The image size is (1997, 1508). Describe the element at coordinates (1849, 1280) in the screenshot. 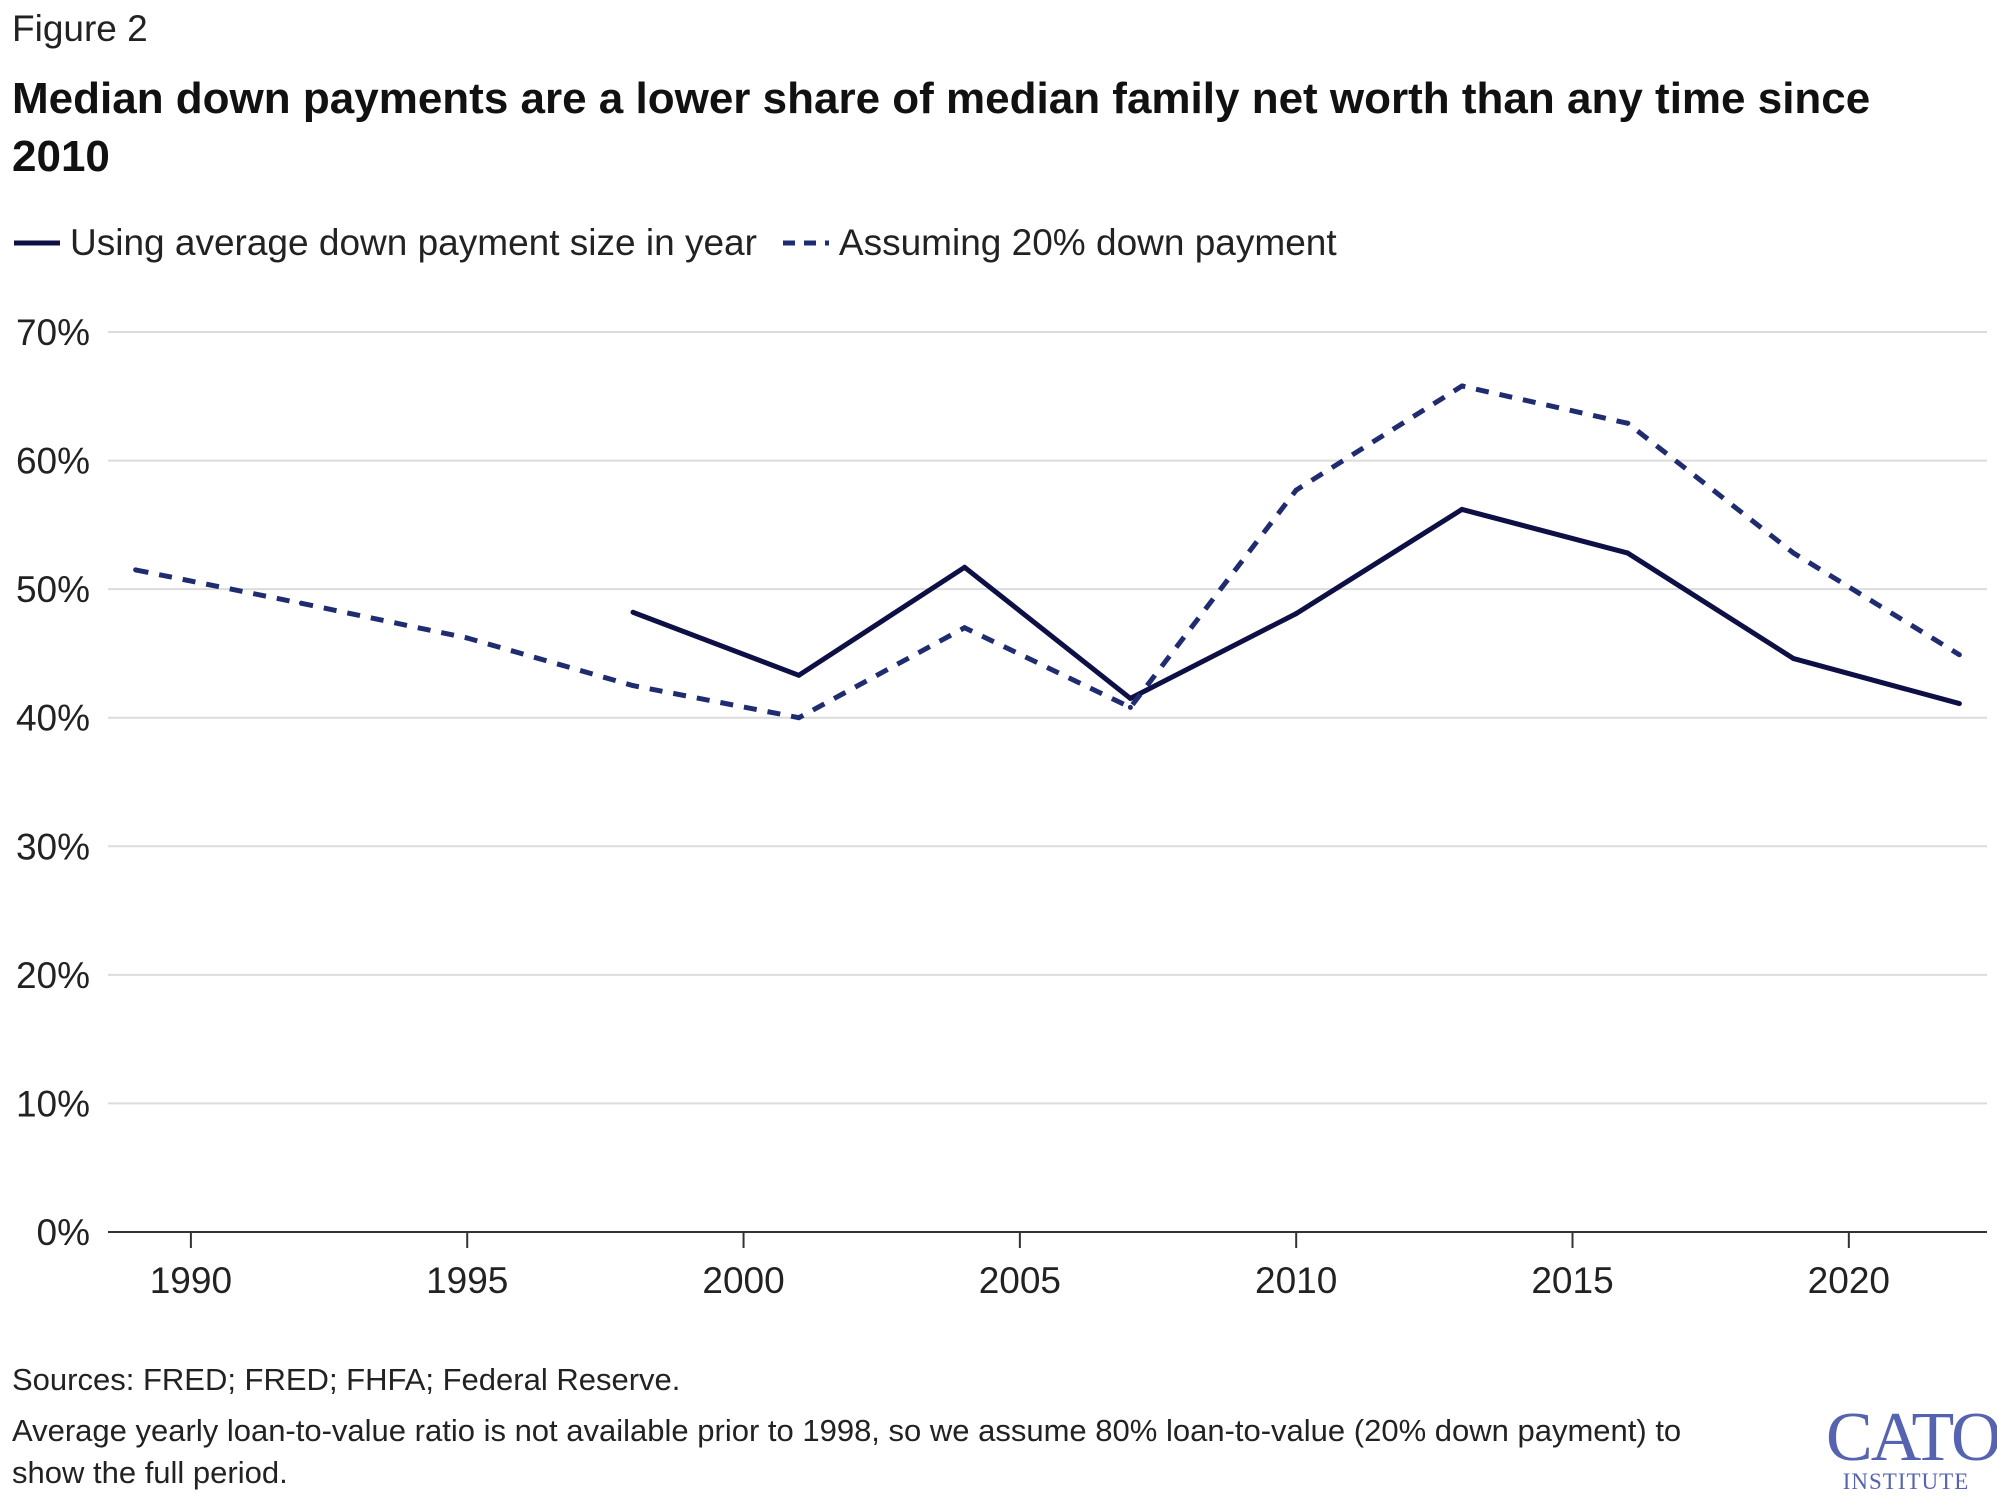

I see `x-tick-label: 2020` at that location.